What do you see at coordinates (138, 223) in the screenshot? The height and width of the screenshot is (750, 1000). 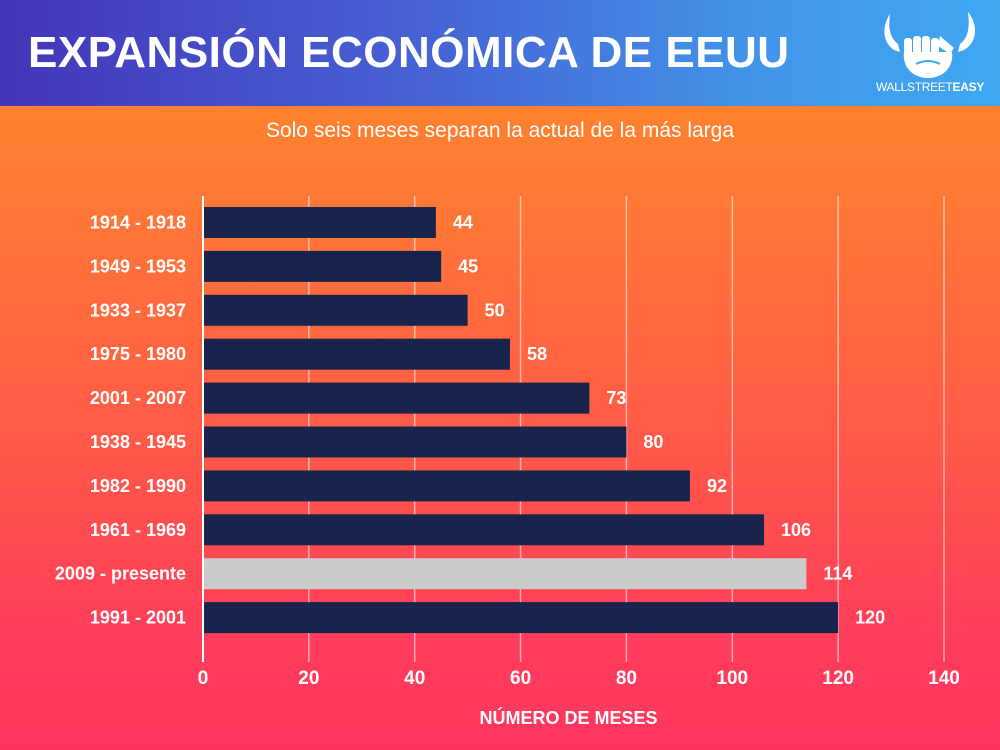 I see `category-label: 1914 - 1918` at bounding box center [138, 223].